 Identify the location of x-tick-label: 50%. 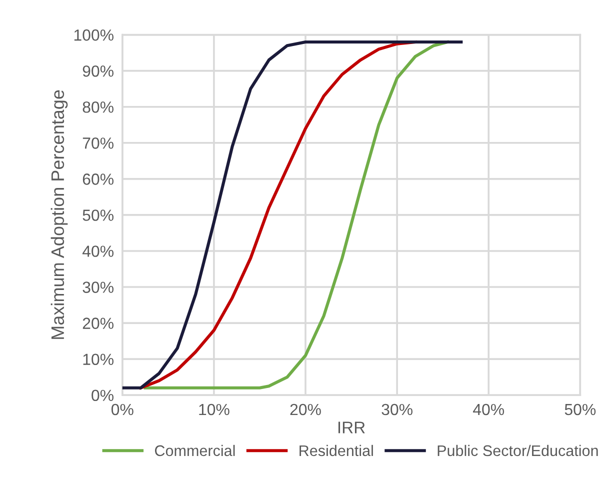
(580, 410).